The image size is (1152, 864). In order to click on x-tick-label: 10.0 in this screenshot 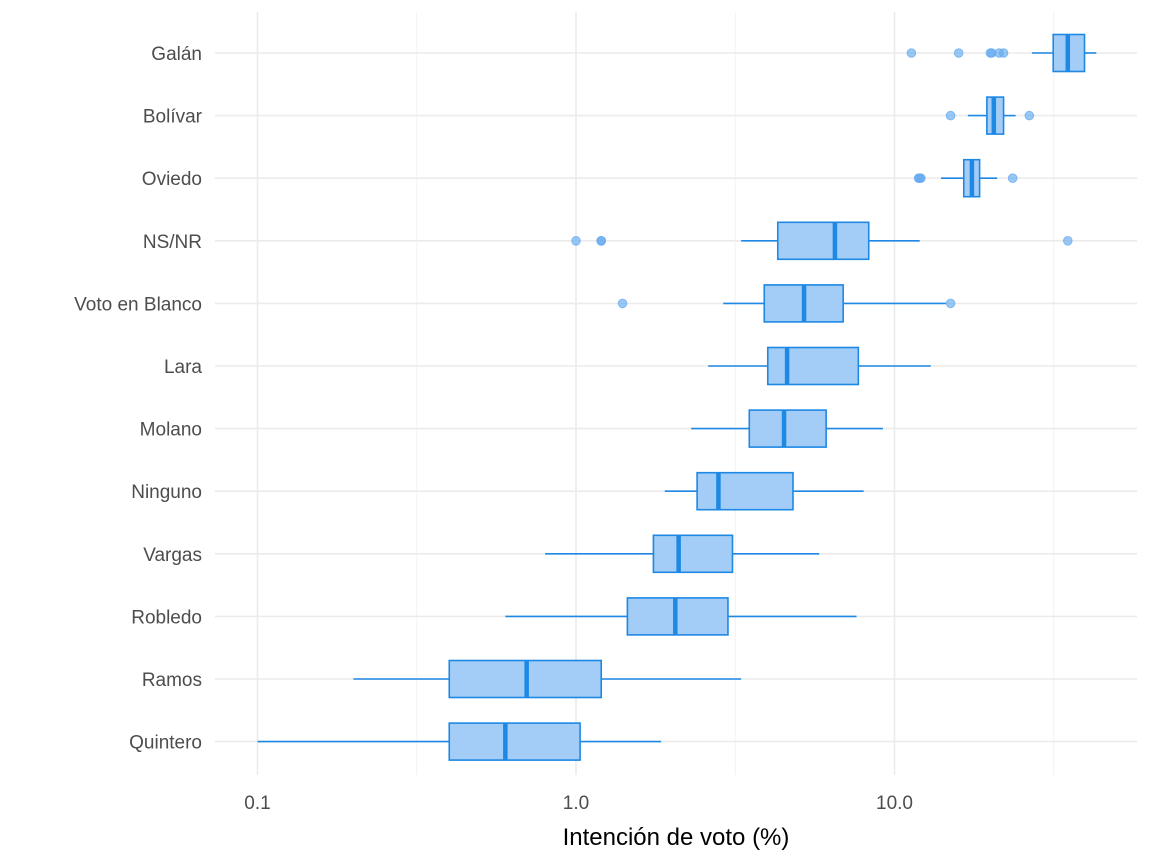, I will do `click(894, 803)`.